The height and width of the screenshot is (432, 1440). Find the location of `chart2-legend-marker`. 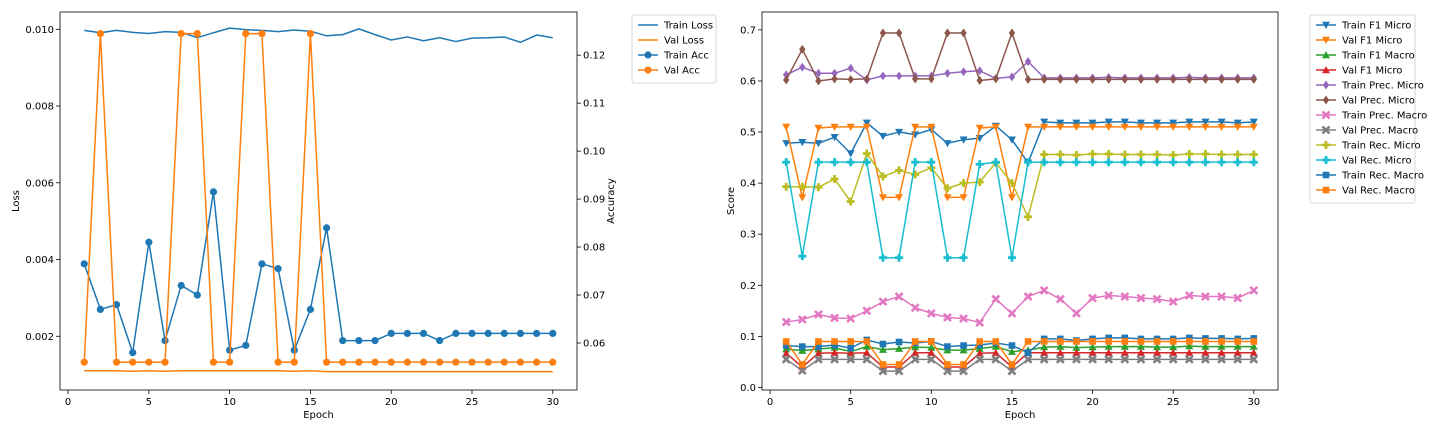

chart2-legend-marker is located at coordinates (1326, 25).